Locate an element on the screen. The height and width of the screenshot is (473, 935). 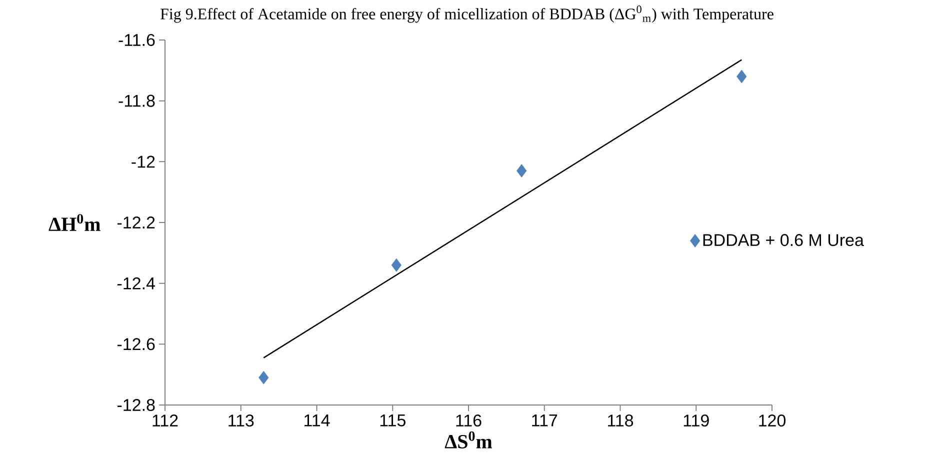
y-tick-label: -12 is located at coordinates (143, 162).